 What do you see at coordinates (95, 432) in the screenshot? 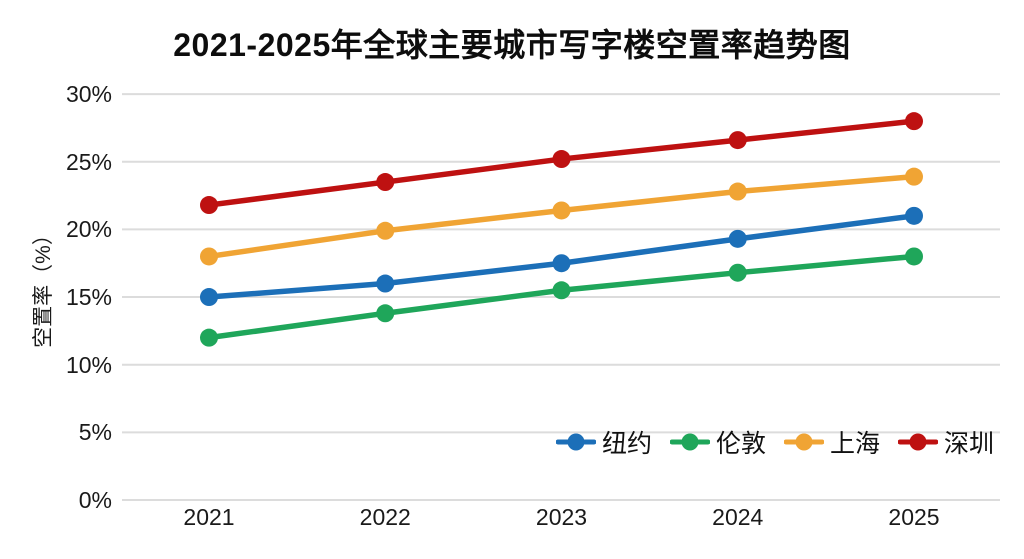
I see `y-tick-label: 5%` at bounding box center [95, 432].